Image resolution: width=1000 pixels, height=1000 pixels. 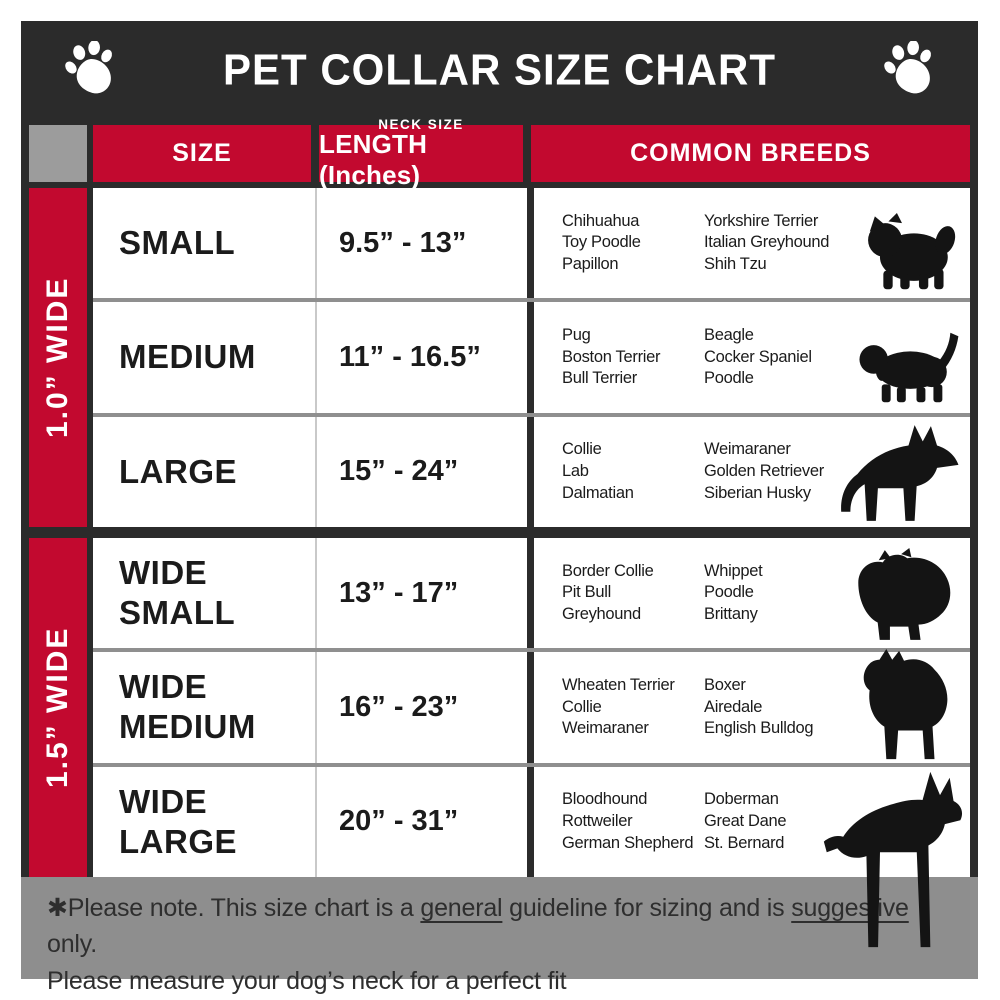 I want to click on breed: Bloodhound, so click(x=605, y=799).